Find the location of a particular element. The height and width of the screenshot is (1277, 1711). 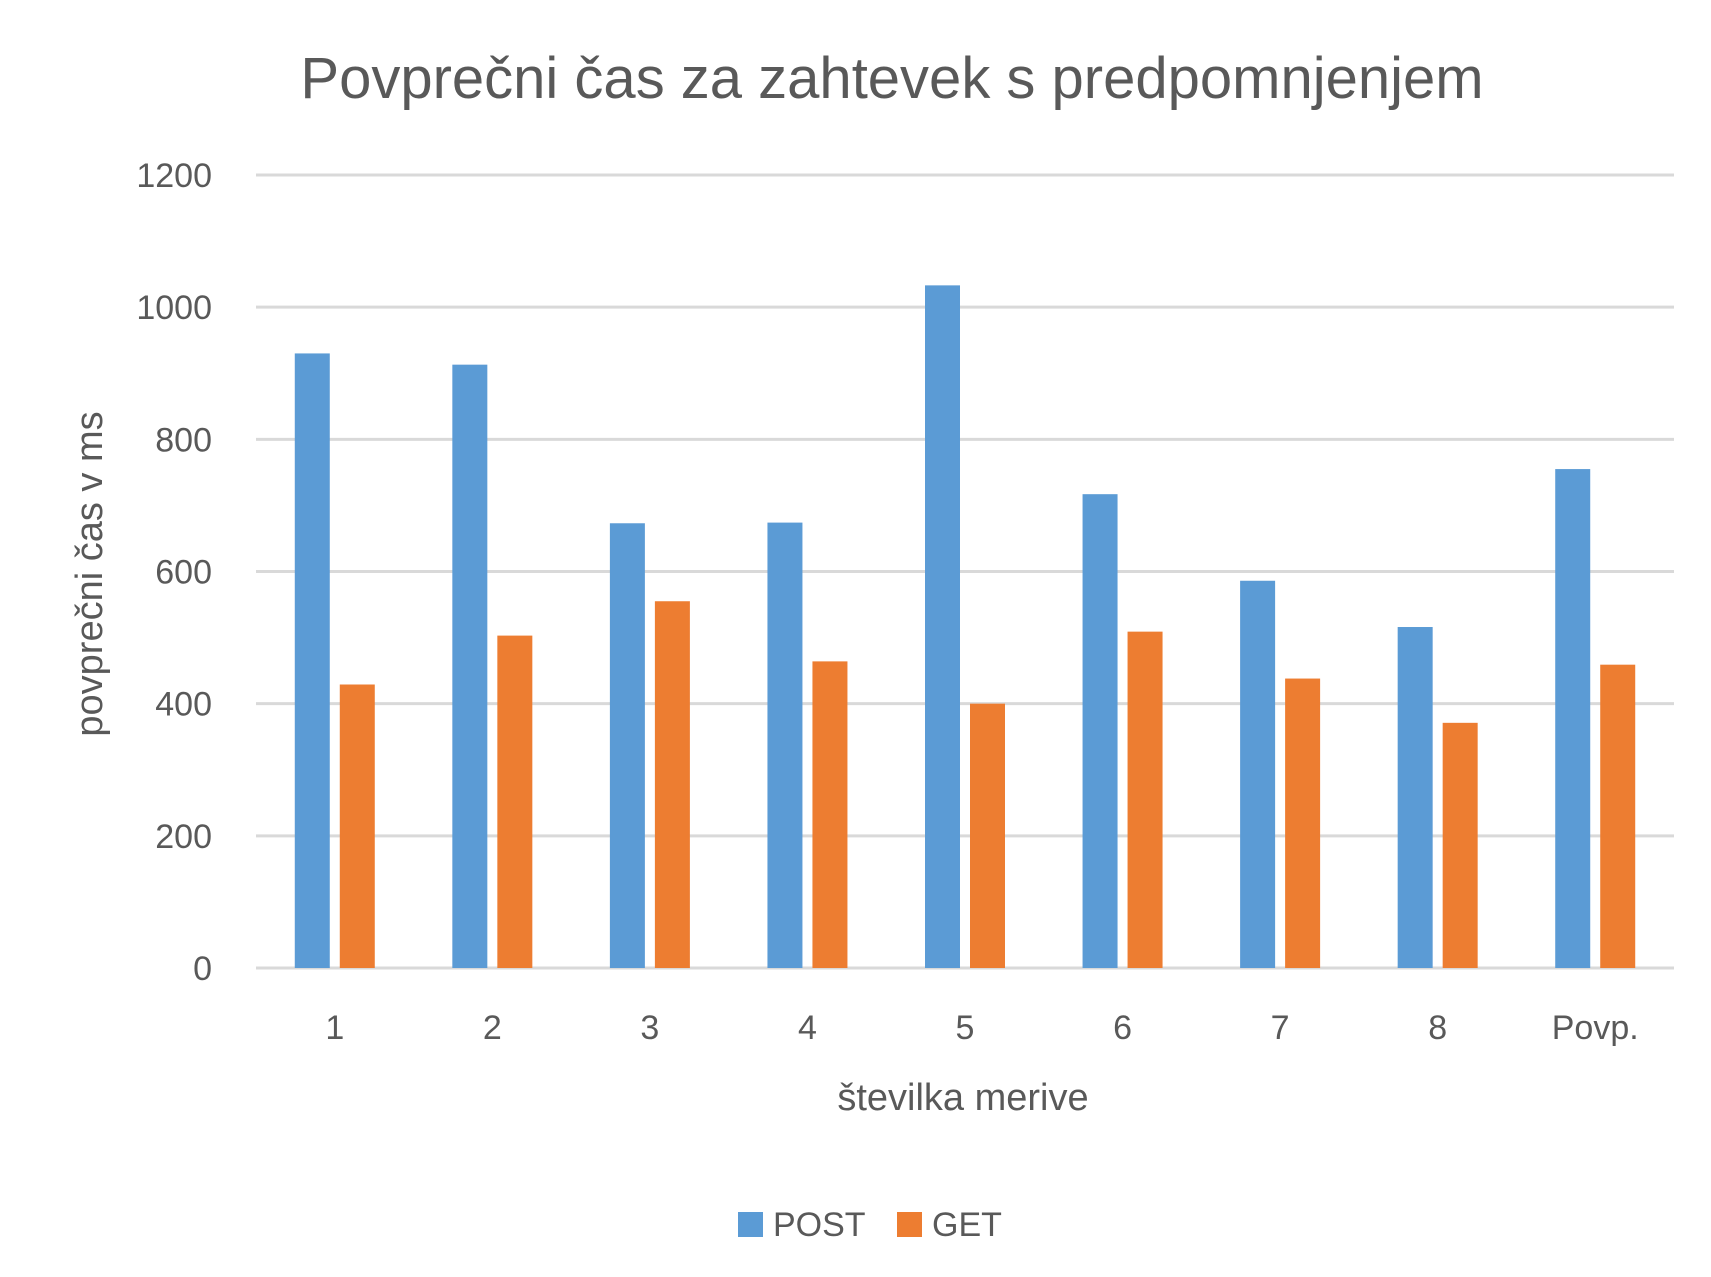

y-tick-label: 600 is located at coordinates (183, 573).